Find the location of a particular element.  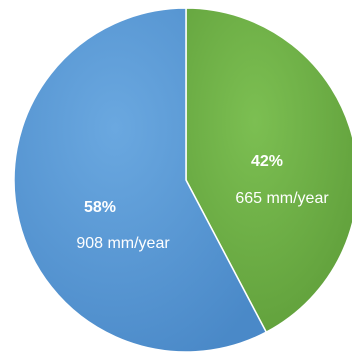

slice-value-label-green: 665 mm/year is located at coordinates (282, 198).